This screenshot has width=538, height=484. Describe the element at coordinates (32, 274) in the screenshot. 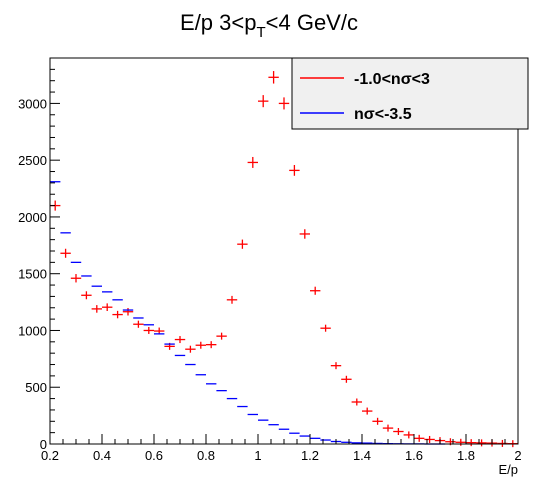

I see `y-tick-label: 1500` at that location.